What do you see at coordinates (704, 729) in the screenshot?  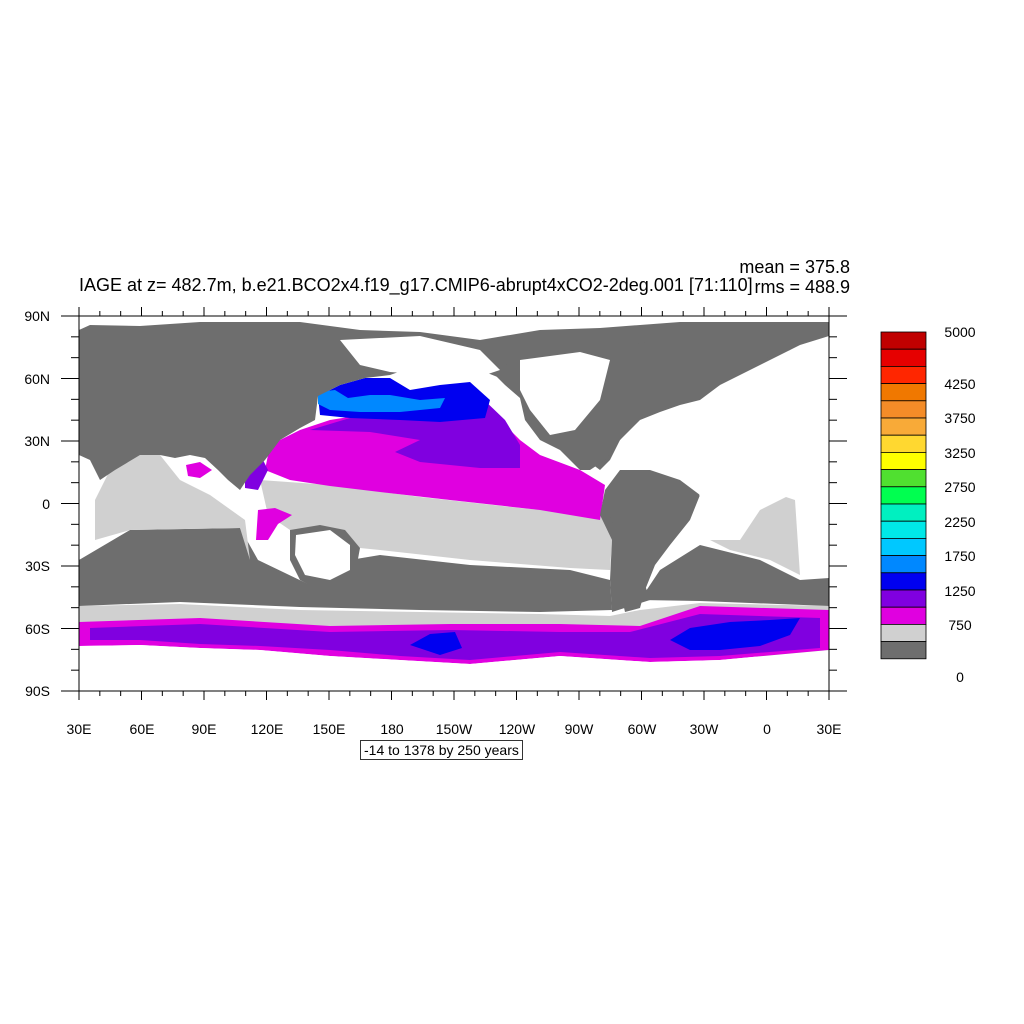 I see `lon-label-30w: 30W` at bounding box center [704, 729].